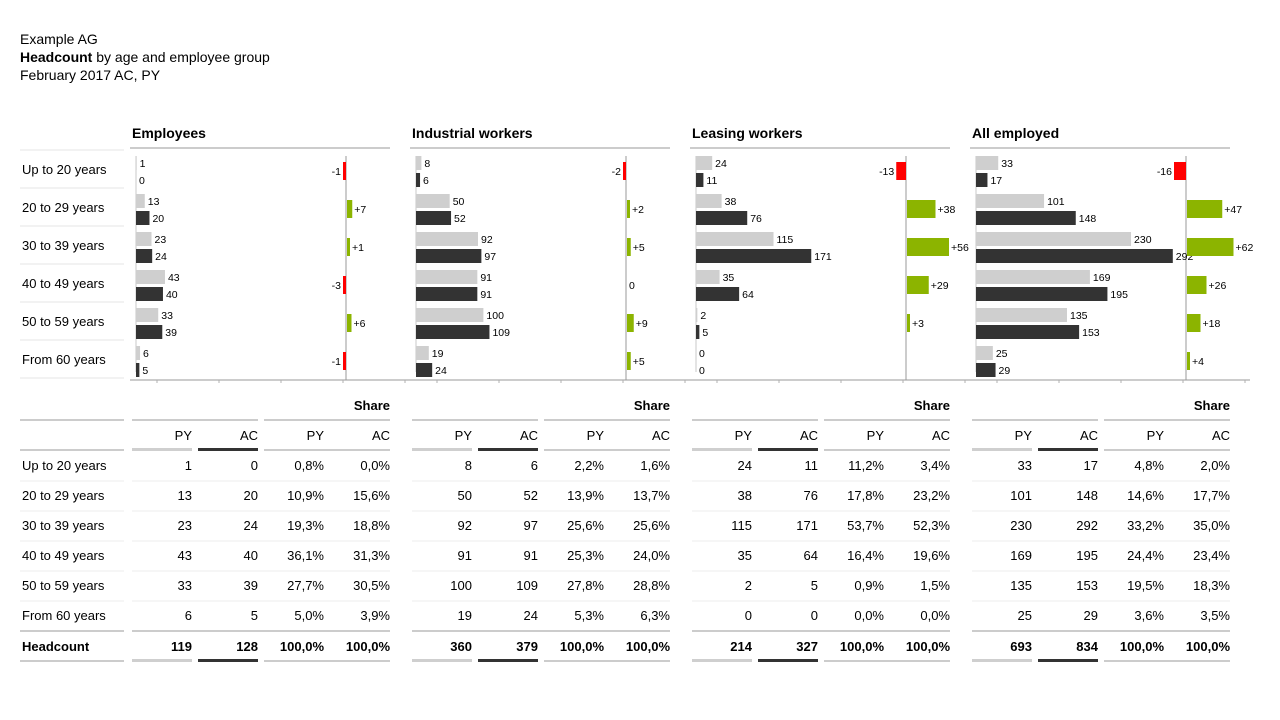 The height and width of the screenshot is (720, 1280). Describe the element at coordinates (585, 585) in the screenshot. I see `table-cell: 27,8%` at that location.